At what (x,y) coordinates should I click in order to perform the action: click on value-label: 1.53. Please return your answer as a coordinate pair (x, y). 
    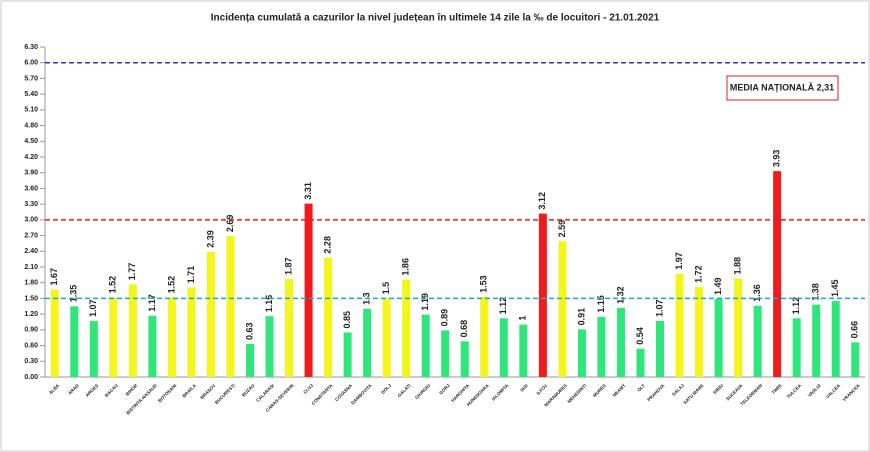
    Looking at the image, I should click on (484, 284).